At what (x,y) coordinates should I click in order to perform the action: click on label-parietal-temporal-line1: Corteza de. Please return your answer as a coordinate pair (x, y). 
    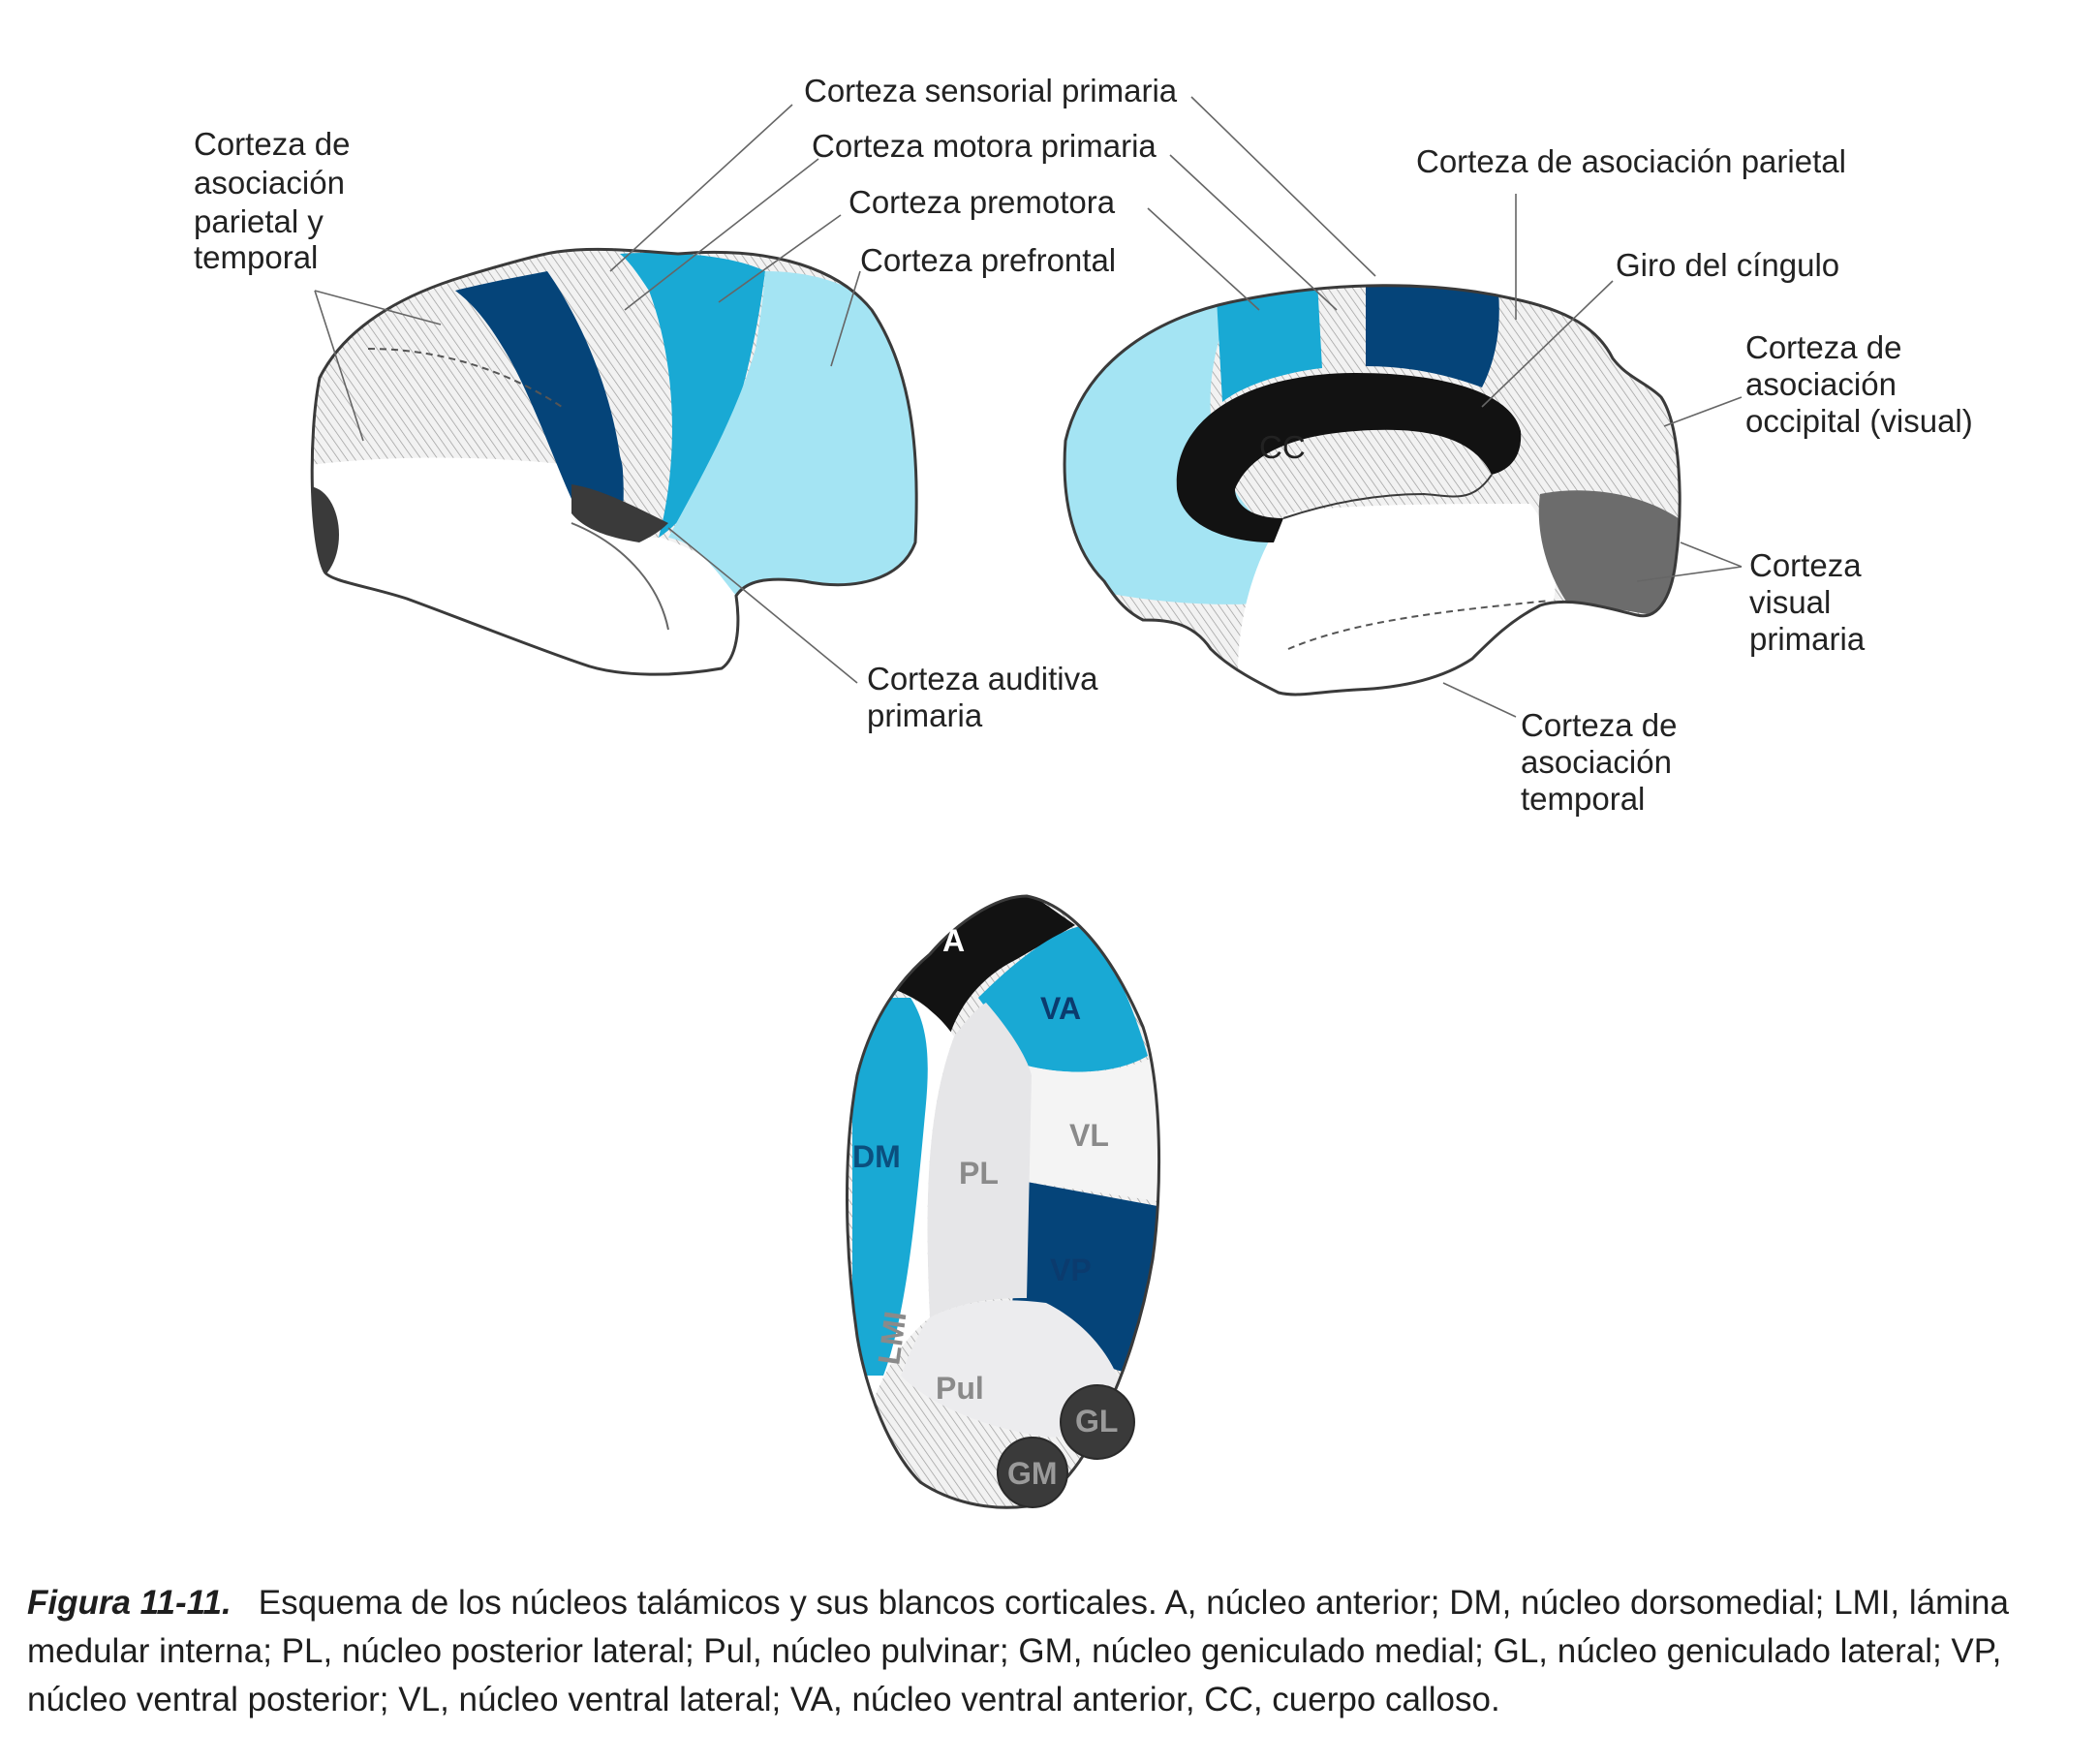
    Looking at the image, I should click on (272, 144).